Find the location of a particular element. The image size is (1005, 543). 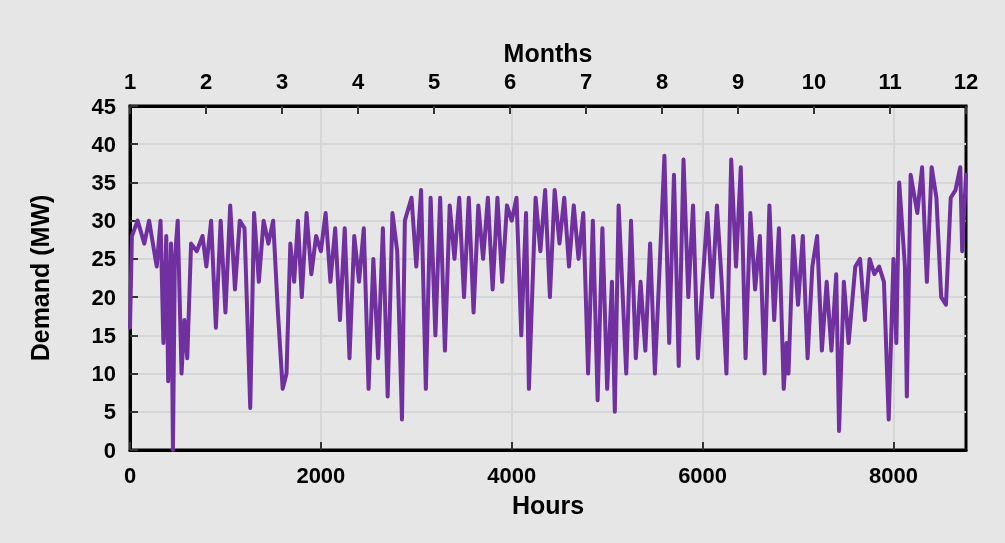

x-tick-label: 0 is located at coordinates (130, 475).